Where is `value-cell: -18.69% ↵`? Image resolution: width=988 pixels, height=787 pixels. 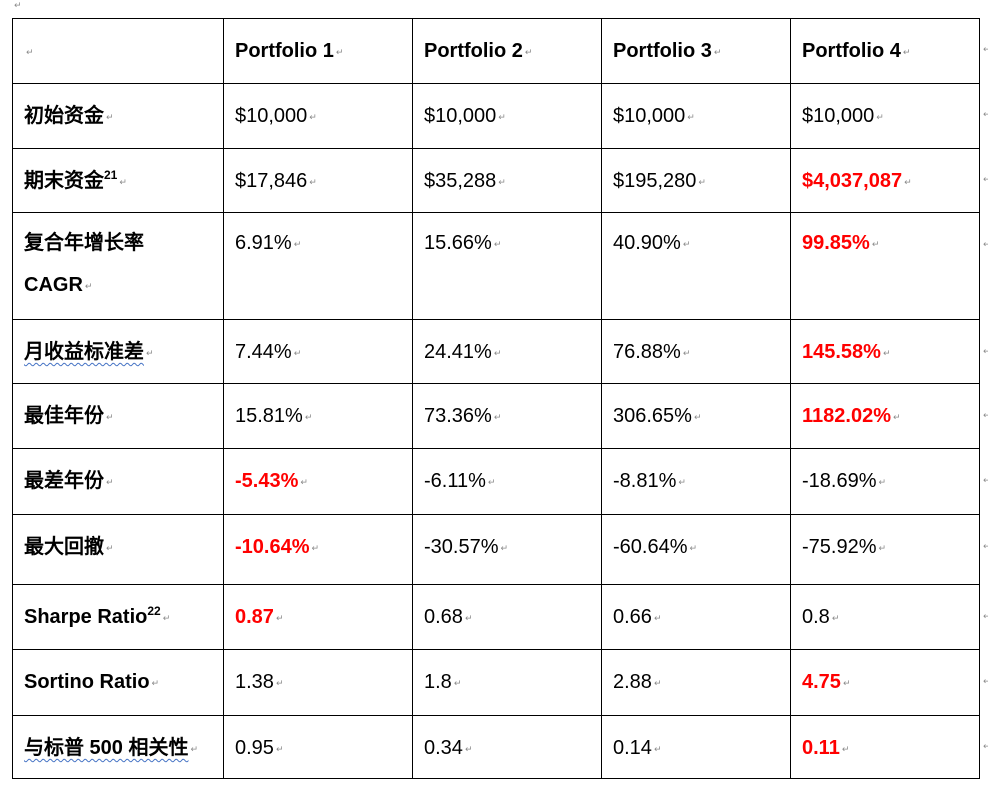 value-cell: -18.69% ↵ is located at coordinates (885, 481).